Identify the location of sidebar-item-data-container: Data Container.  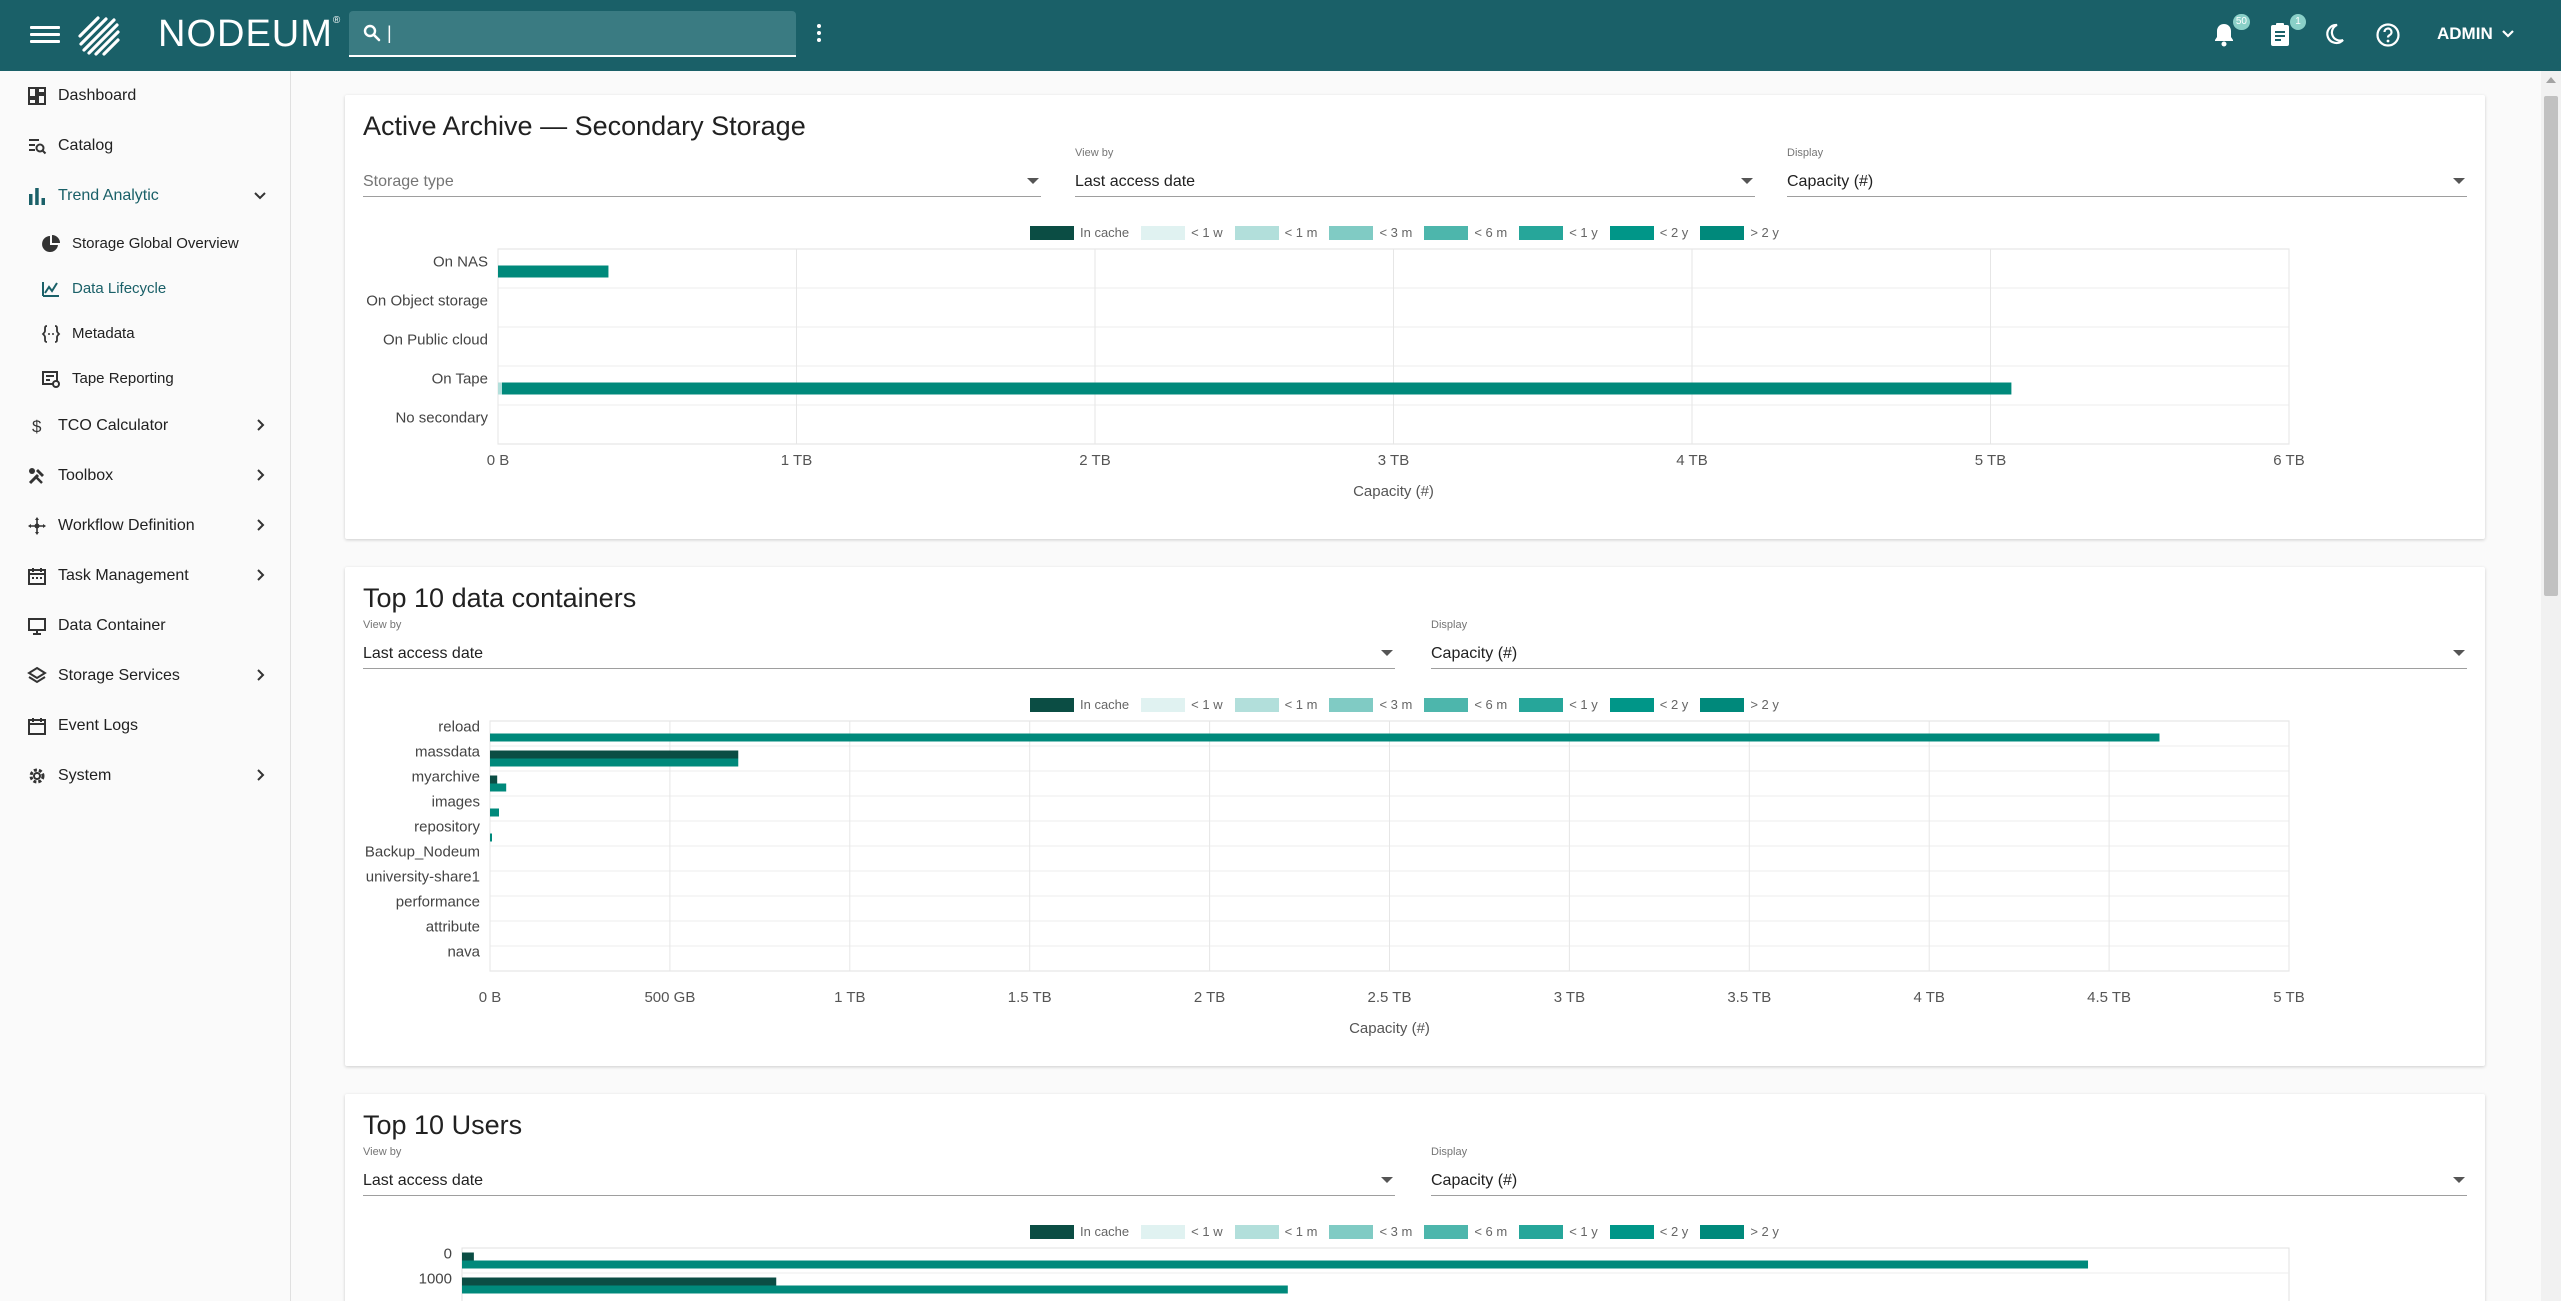
(145, 626).